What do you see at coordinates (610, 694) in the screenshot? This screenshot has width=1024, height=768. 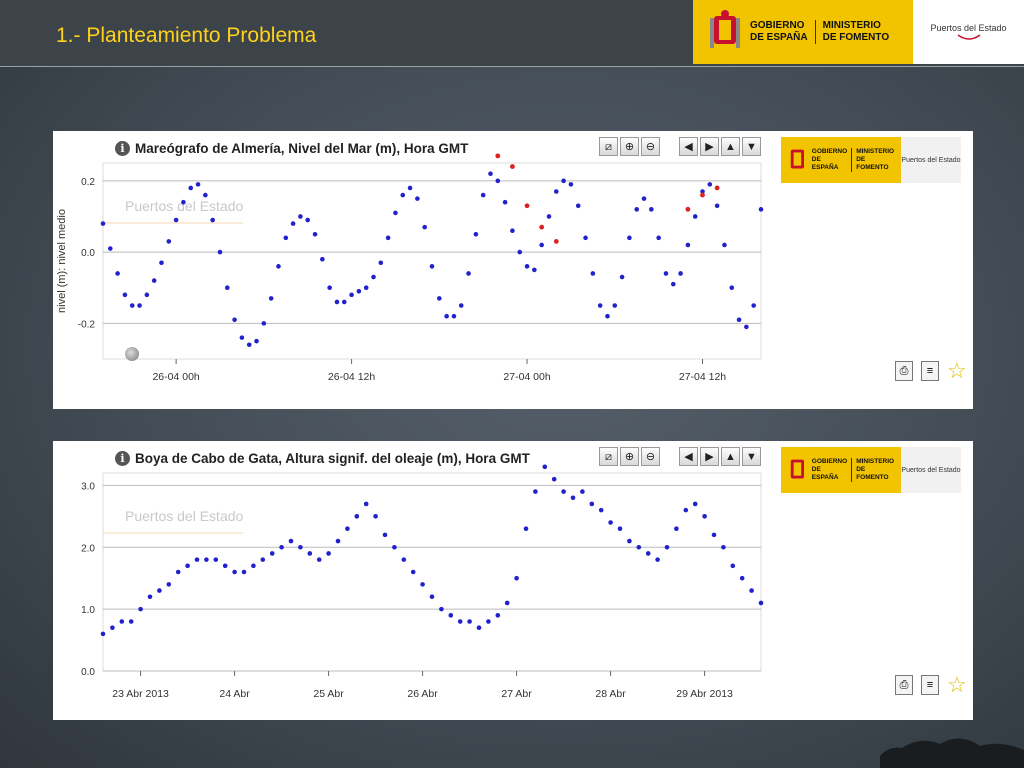 I see `x-tick-label: 28 Abr` at bounding box center [610, 694].